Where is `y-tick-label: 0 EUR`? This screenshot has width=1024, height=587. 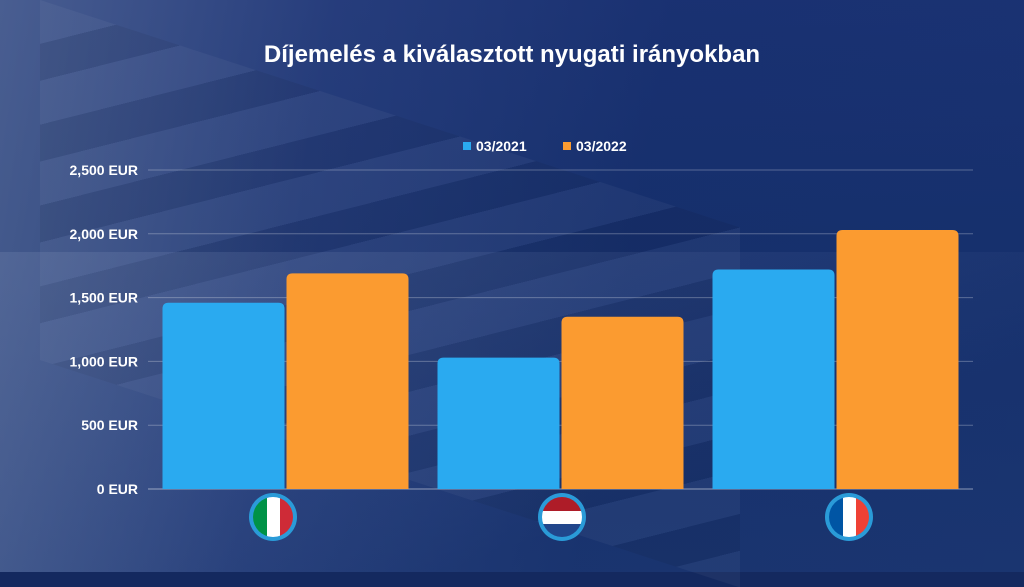
y-tick-label: 0 EUR is located at coordinates (117, 489).